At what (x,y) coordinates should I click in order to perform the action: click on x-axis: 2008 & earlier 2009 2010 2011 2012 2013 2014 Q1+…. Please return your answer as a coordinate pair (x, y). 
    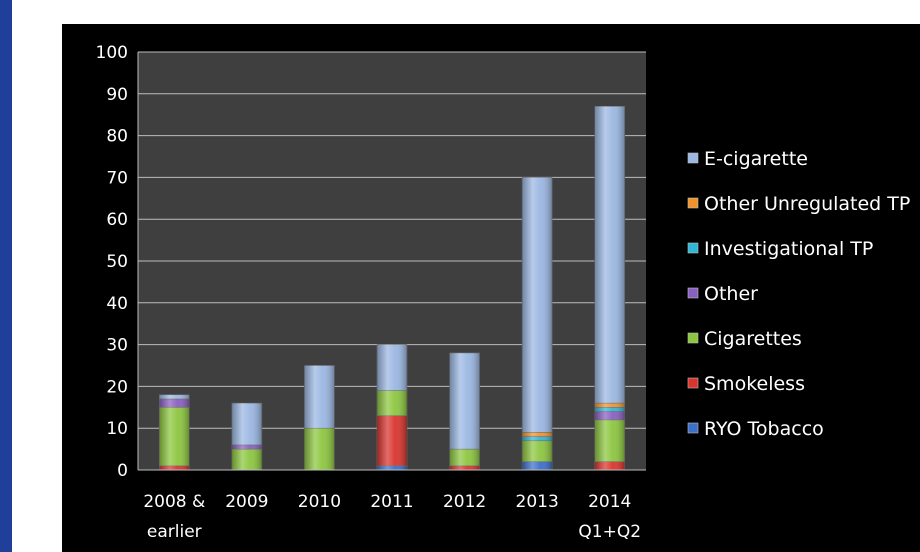
    Looking at the image, I should click on (392, 505).